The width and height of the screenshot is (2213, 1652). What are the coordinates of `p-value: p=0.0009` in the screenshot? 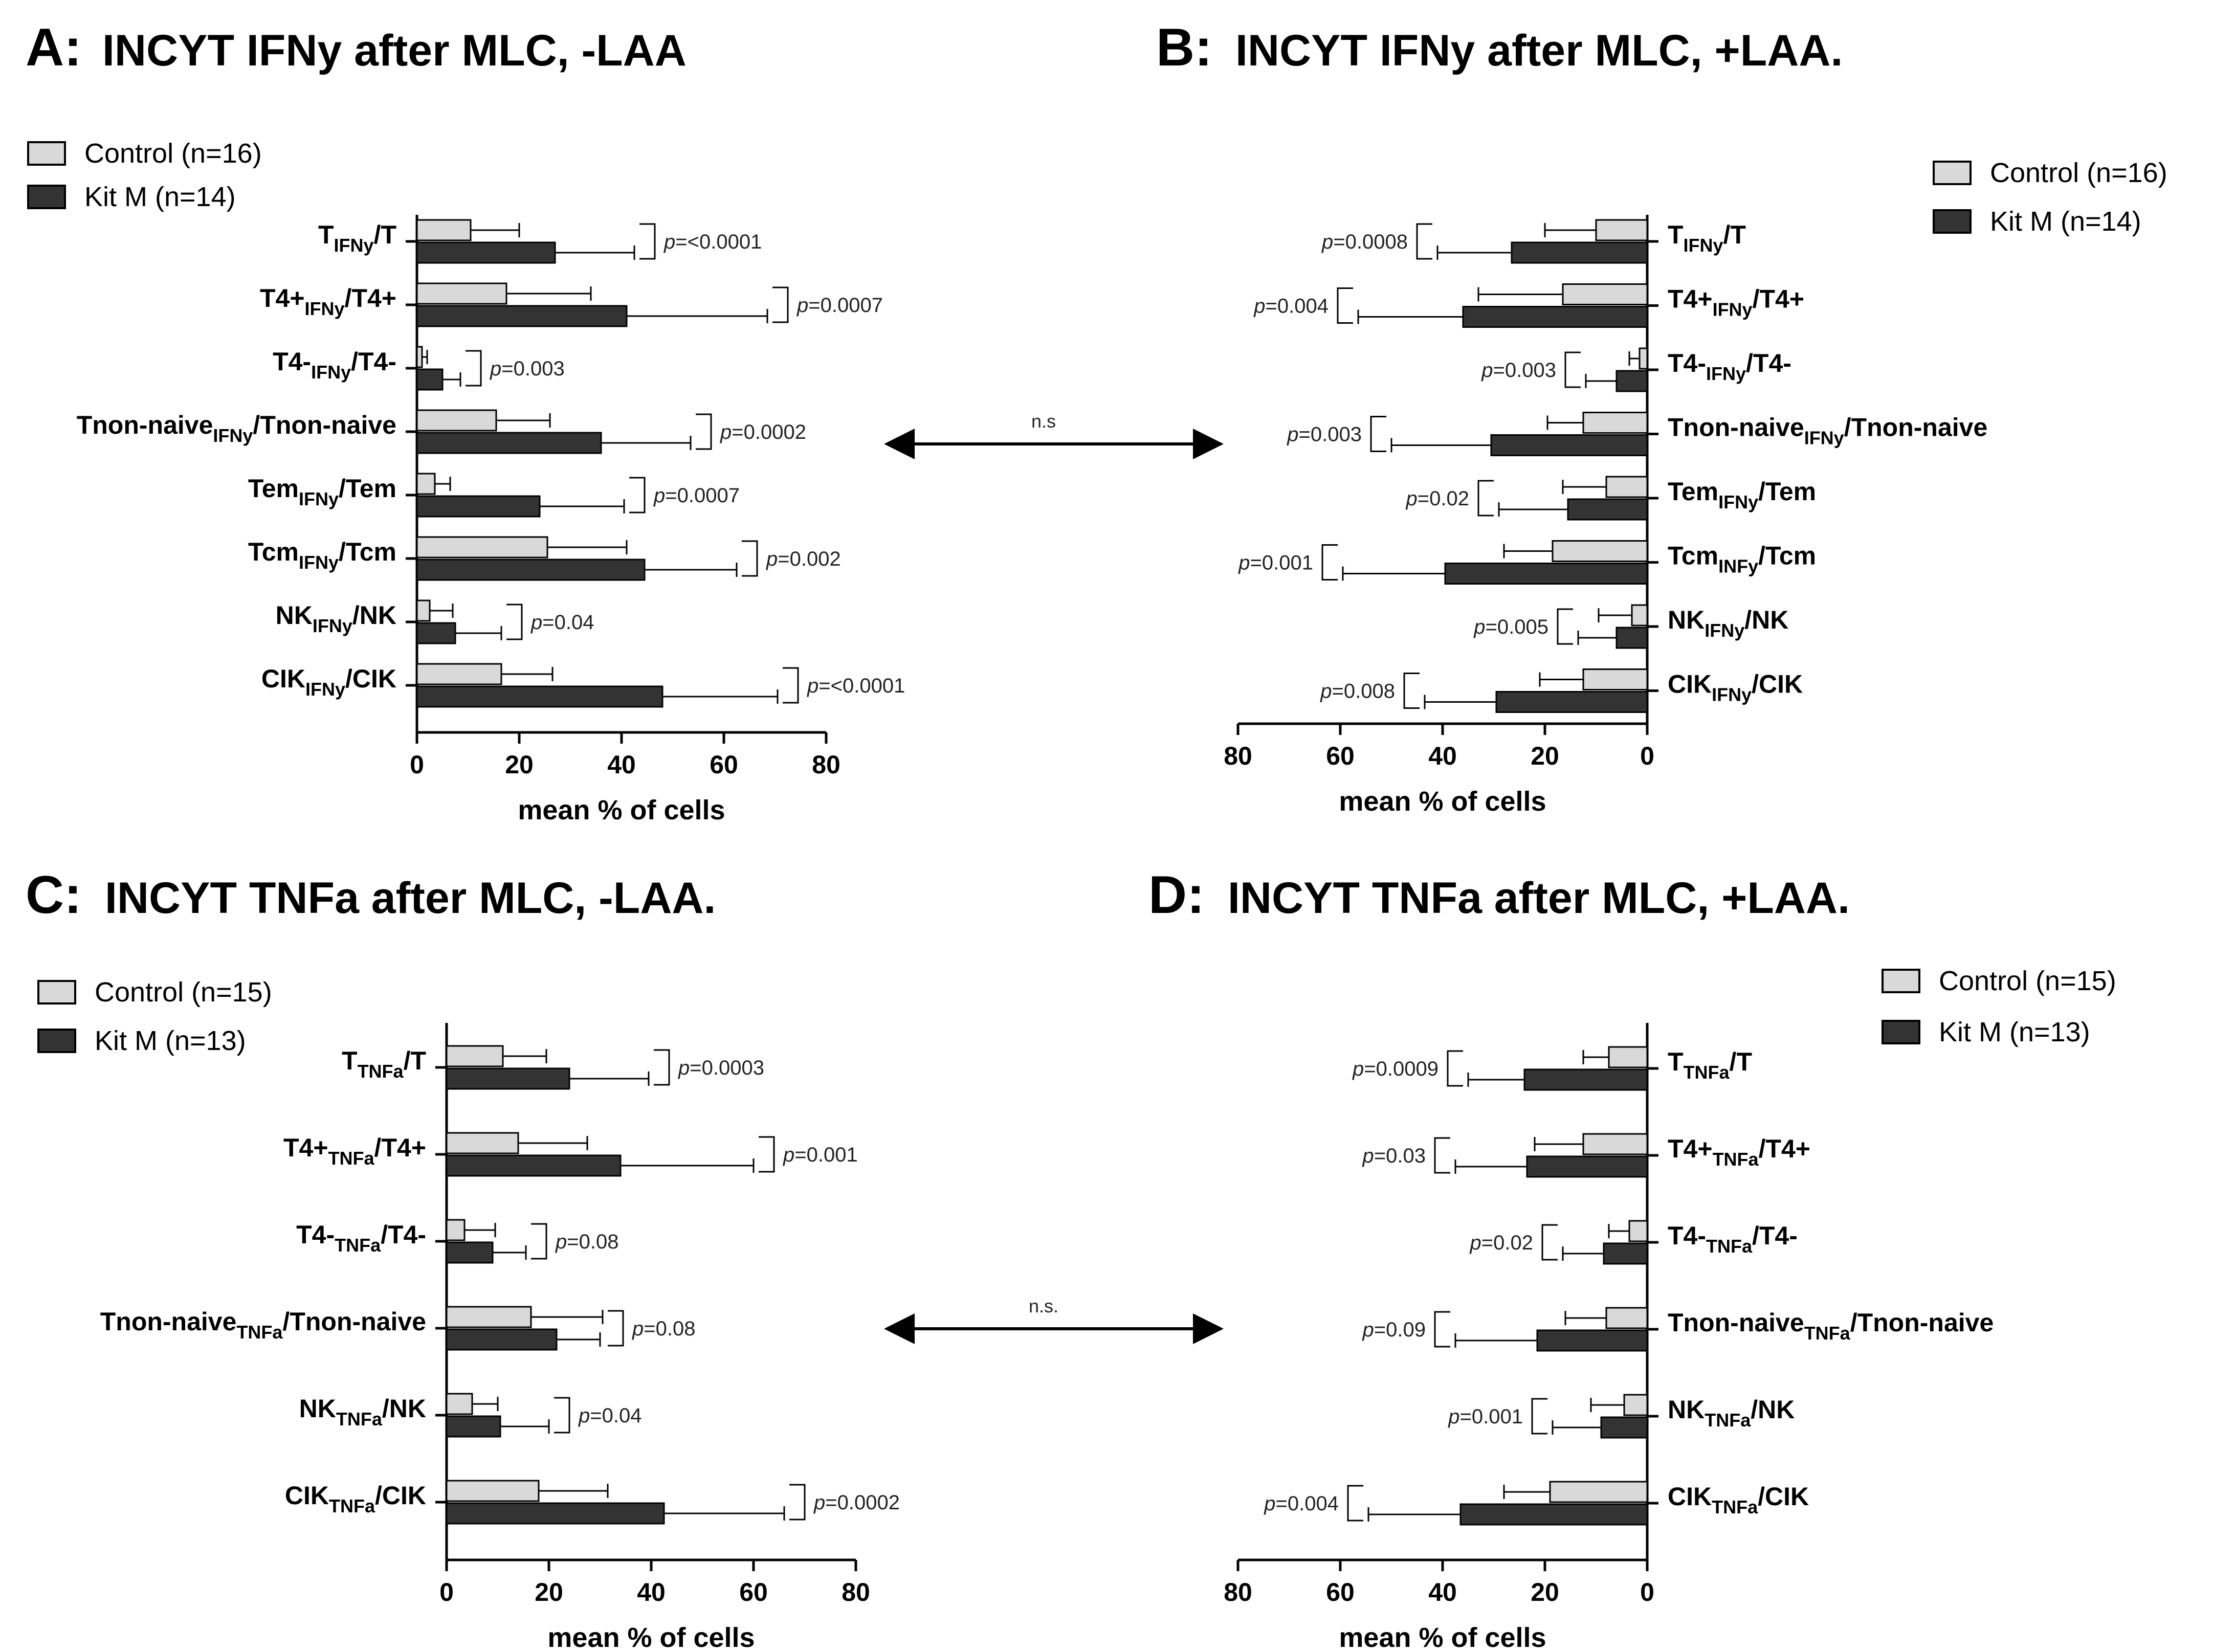 It's located at (1395, 1069).